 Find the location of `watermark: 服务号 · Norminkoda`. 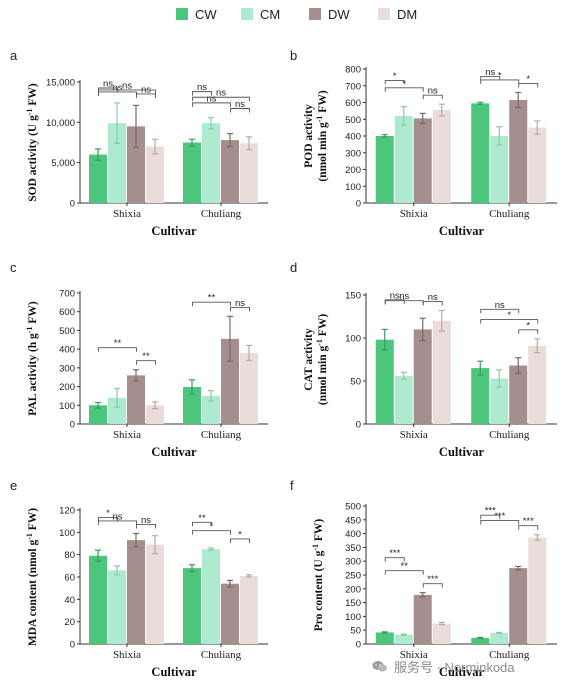

watermark: 服务号 · Norminkoda is located at coordinates (443, 666).